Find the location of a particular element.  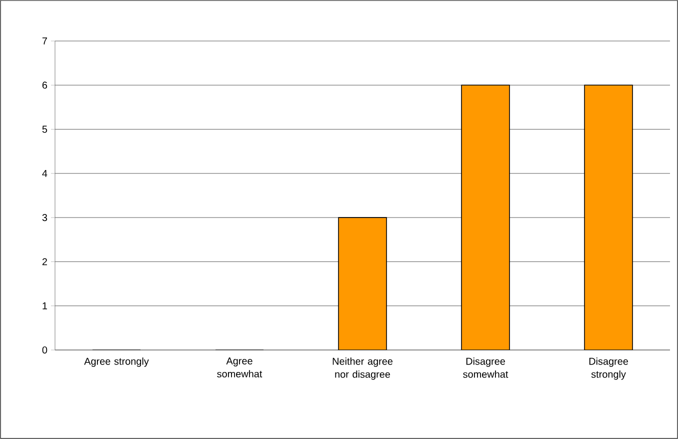

y-tick-label: 5 is located at coordinates (45, 129).